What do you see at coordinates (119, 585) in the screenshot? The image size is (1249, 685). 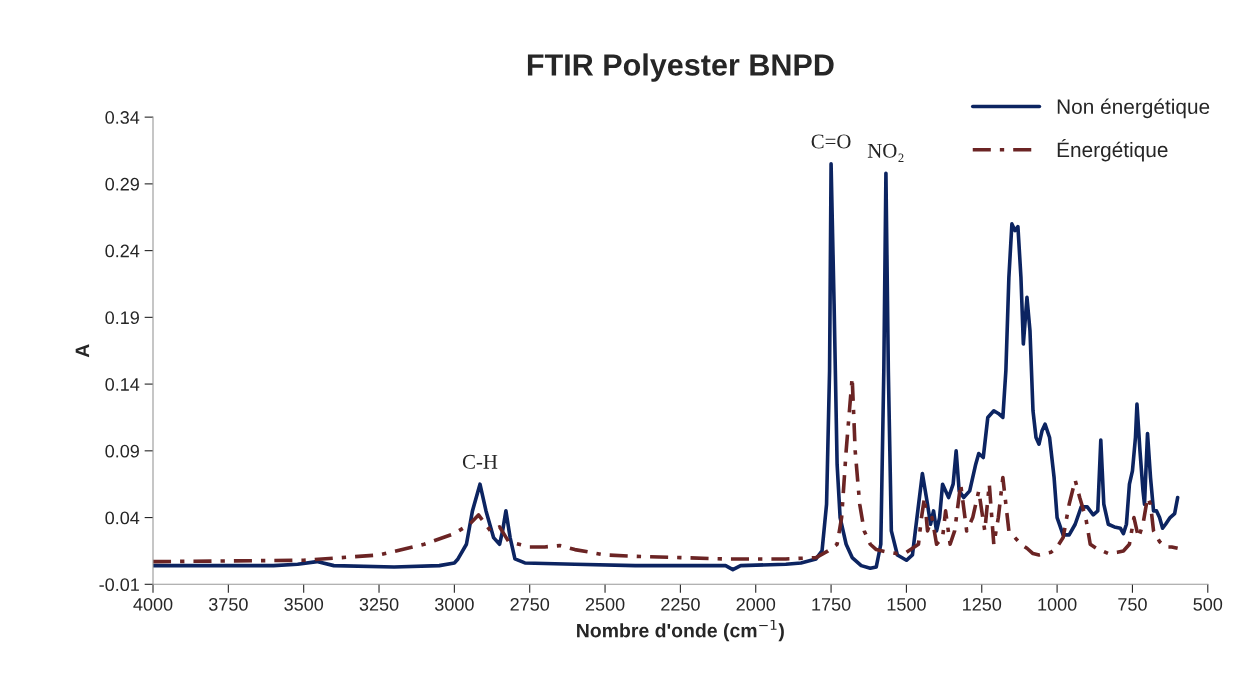 I see `y-tick-label: -0.01` at bounding box center [119, 585].